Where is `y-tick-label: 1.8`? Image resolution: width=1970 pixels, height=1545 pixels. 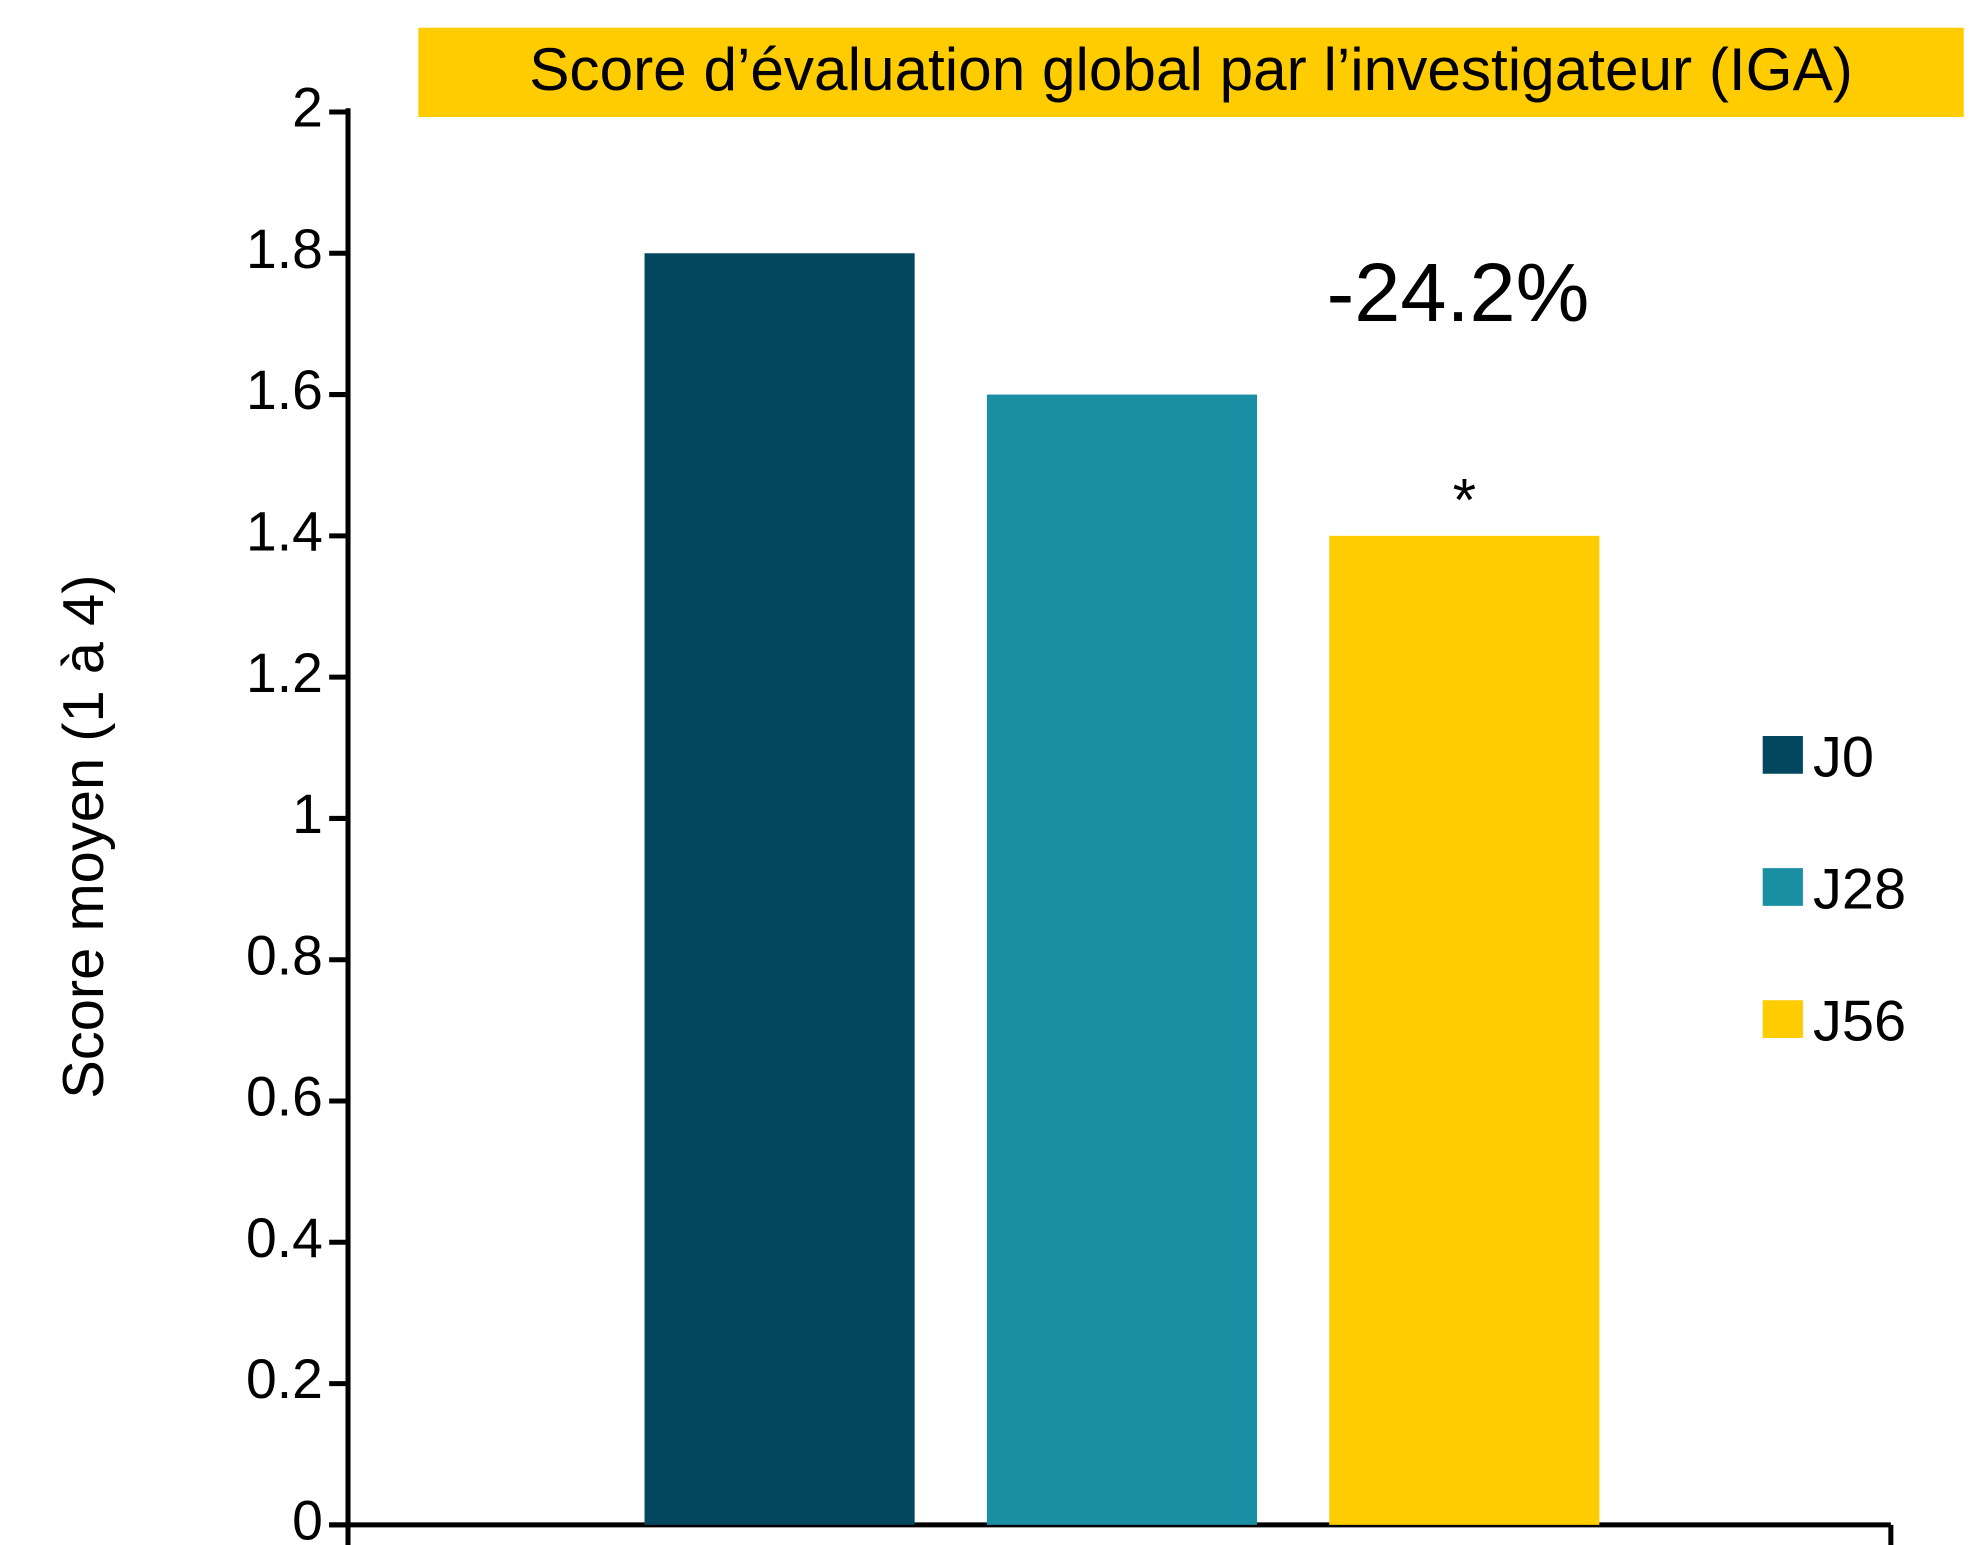 y-tick-label: 1.8 is located at coordinates (284, 249).